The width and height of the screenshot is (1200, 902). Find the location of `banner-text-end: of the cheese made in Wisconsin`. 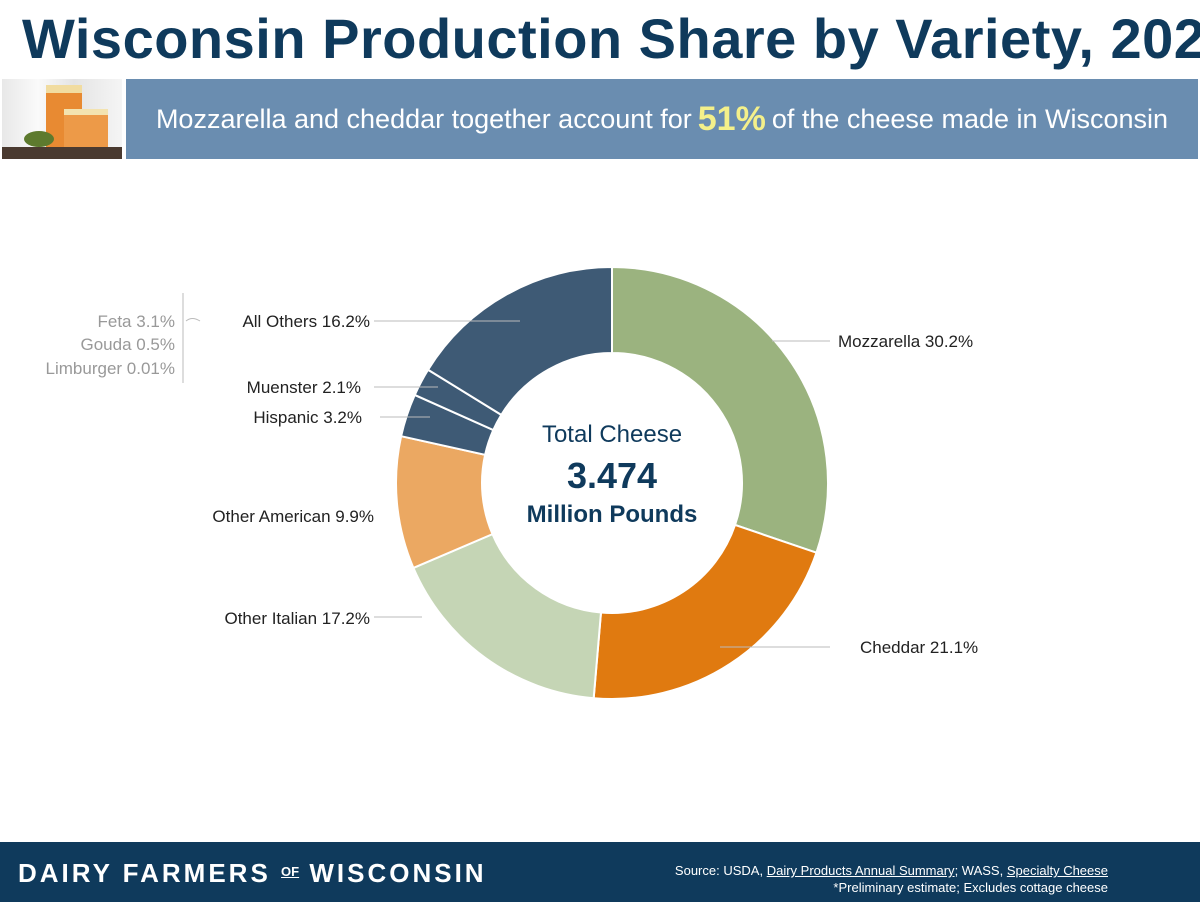

banner-text-end: of the cheese made in Wisconsin is located at coordinates (970, 118).